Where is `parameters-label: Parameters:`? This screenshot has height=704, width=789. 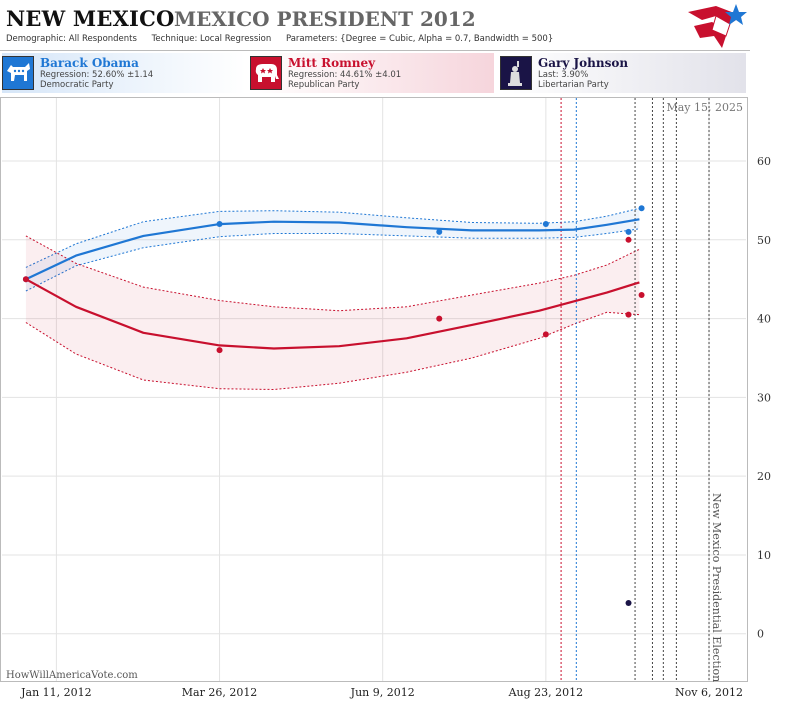 parameters-label: Parameters: is located at coordinates (311, 39).